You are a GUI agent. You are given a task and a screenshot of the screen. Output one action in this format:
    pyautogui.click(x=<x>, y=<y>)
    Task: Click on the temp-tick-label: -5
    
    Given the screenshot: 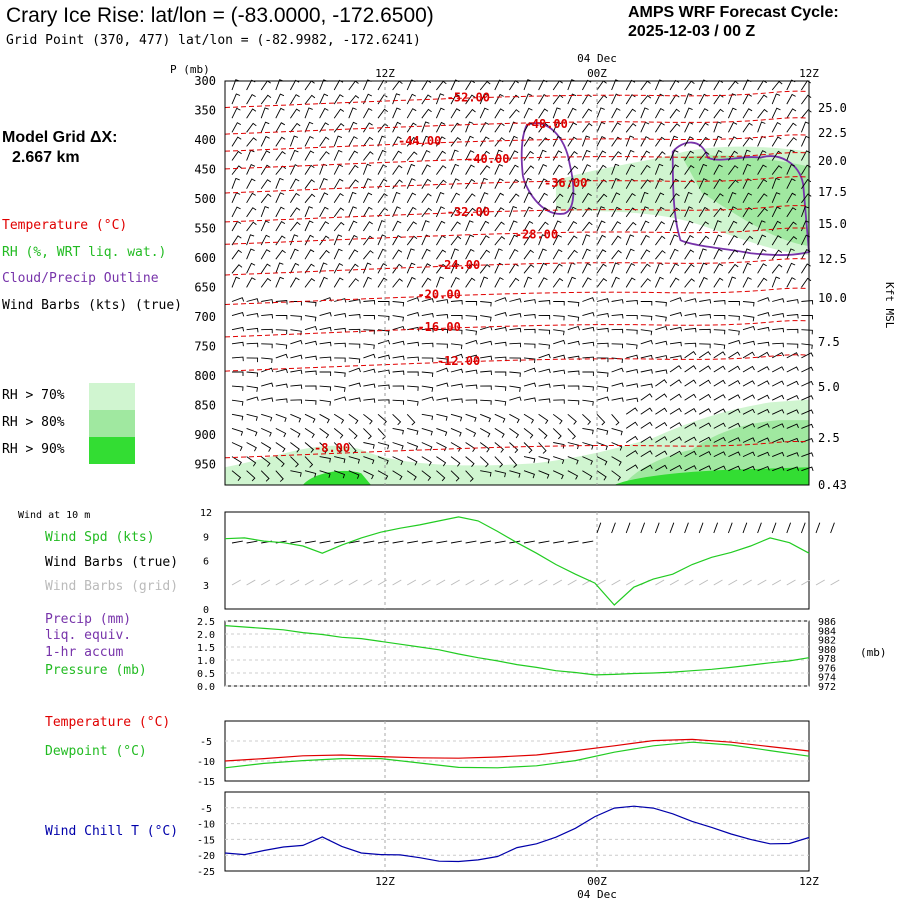 What is the action you would take?
    pyautogui.click(x=206, y=742)
    